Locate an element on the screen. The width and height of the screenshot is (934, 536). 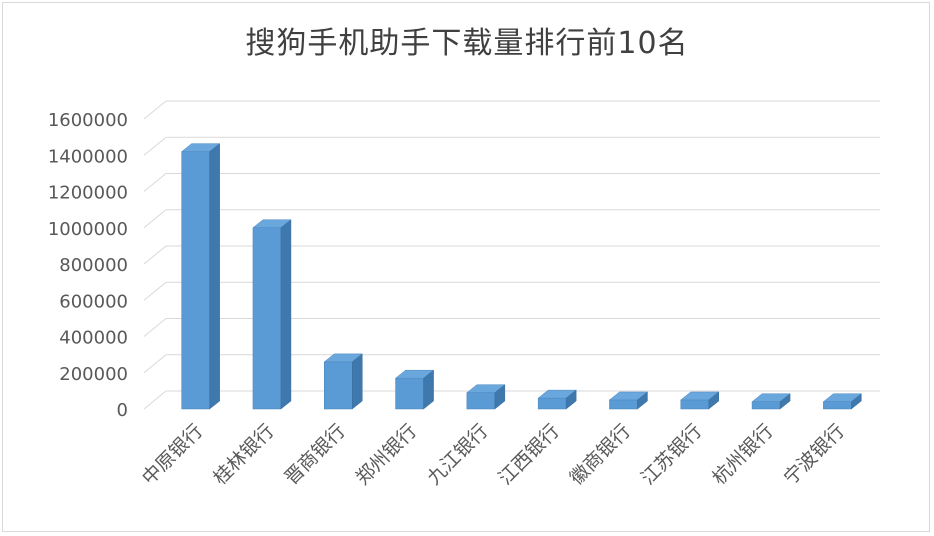
chart-title: 搜狗手机助手下载量排行前10名 is located at coordinates (467, 43).